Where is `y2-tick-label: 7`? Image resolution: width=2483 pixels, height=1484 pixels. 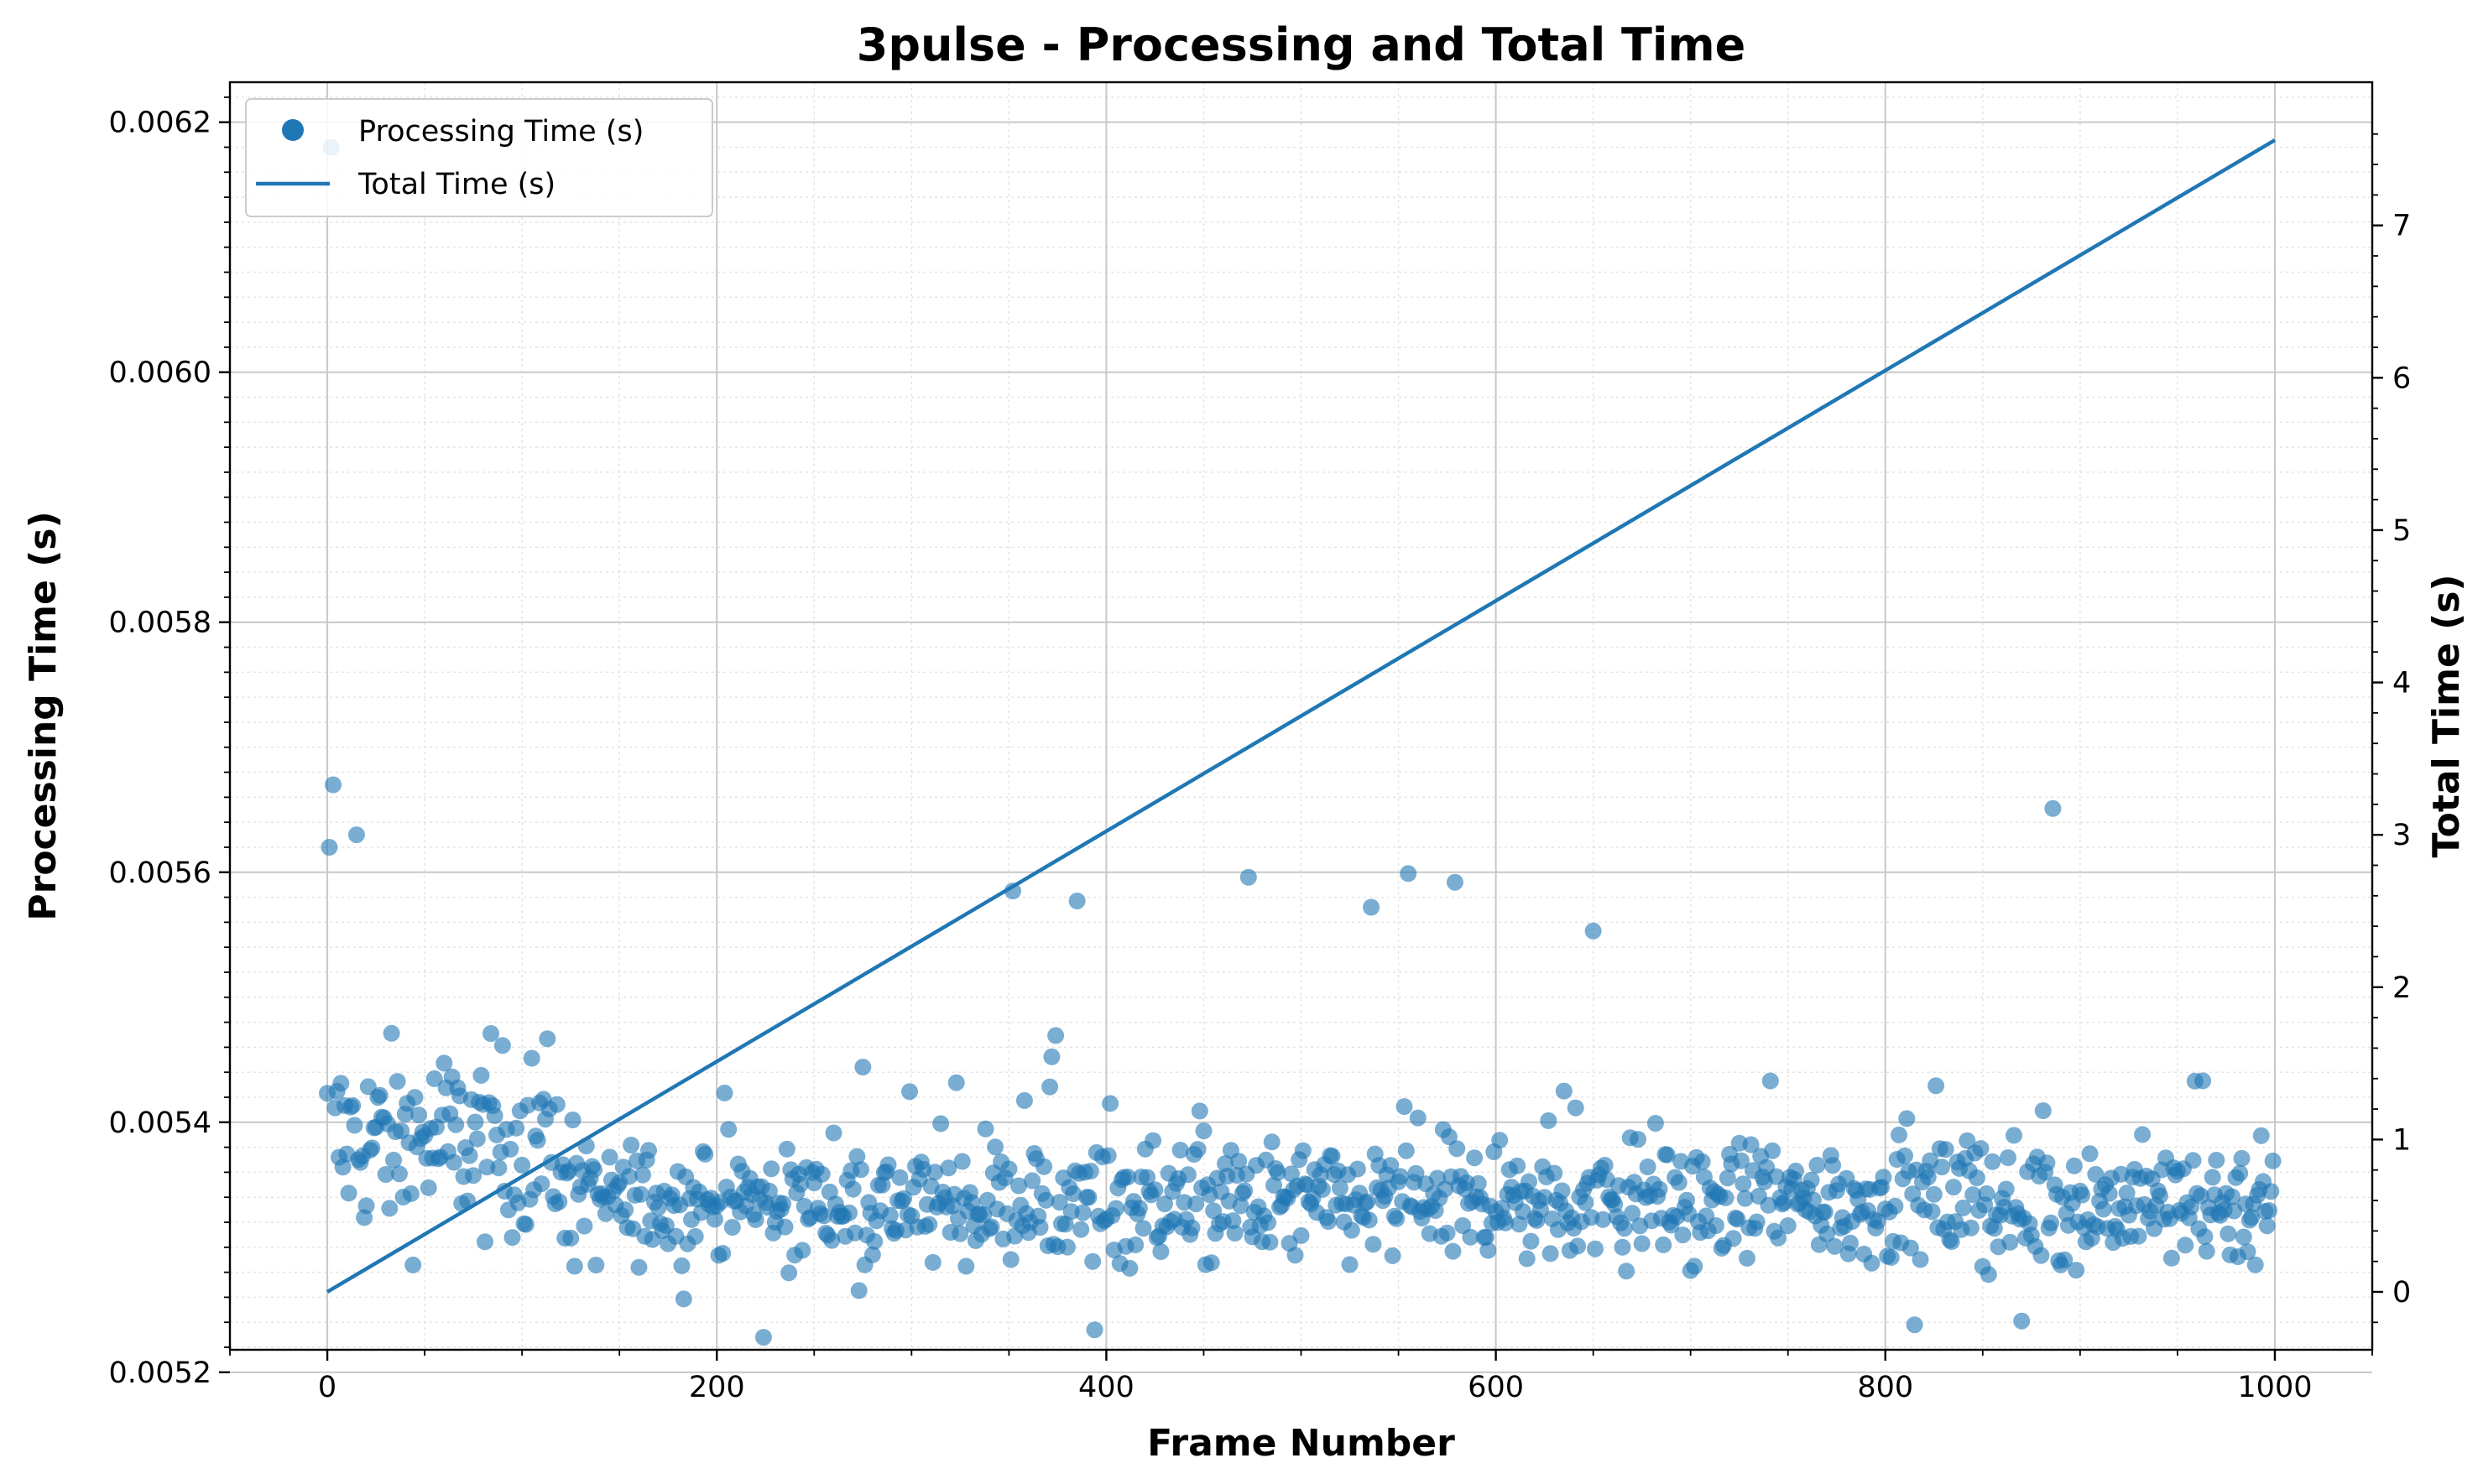
y2-tick-label: 7 is located at coordinates (2401, 226).